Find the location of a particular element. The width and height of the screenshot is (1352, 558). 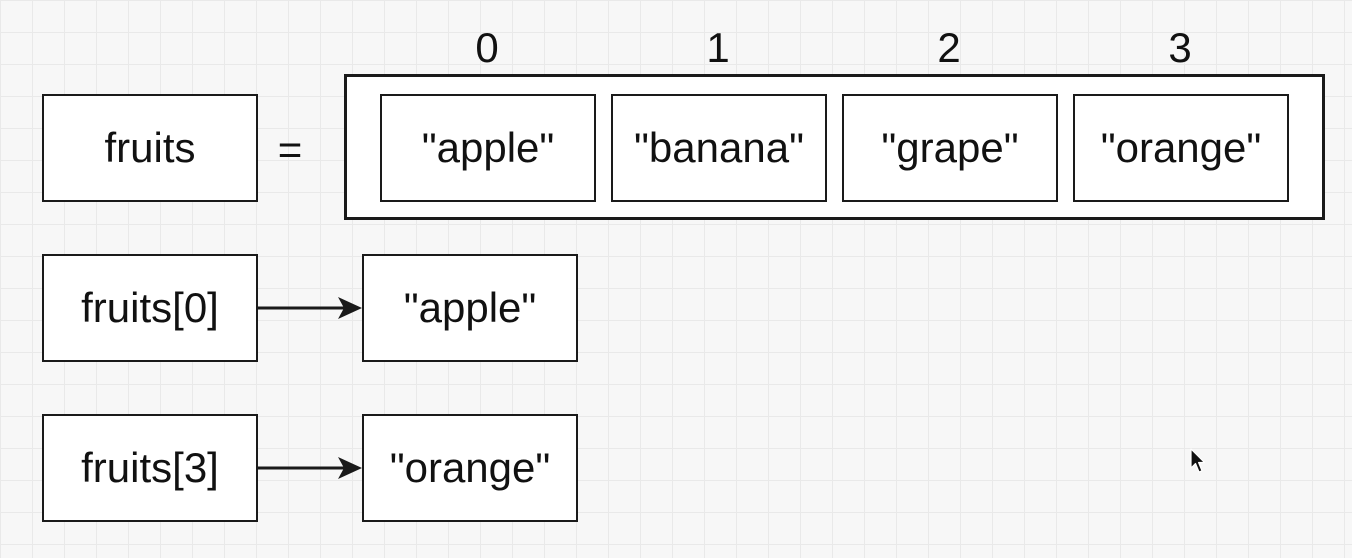

access-result-text: "apple" is located at coordinates (470, 308).